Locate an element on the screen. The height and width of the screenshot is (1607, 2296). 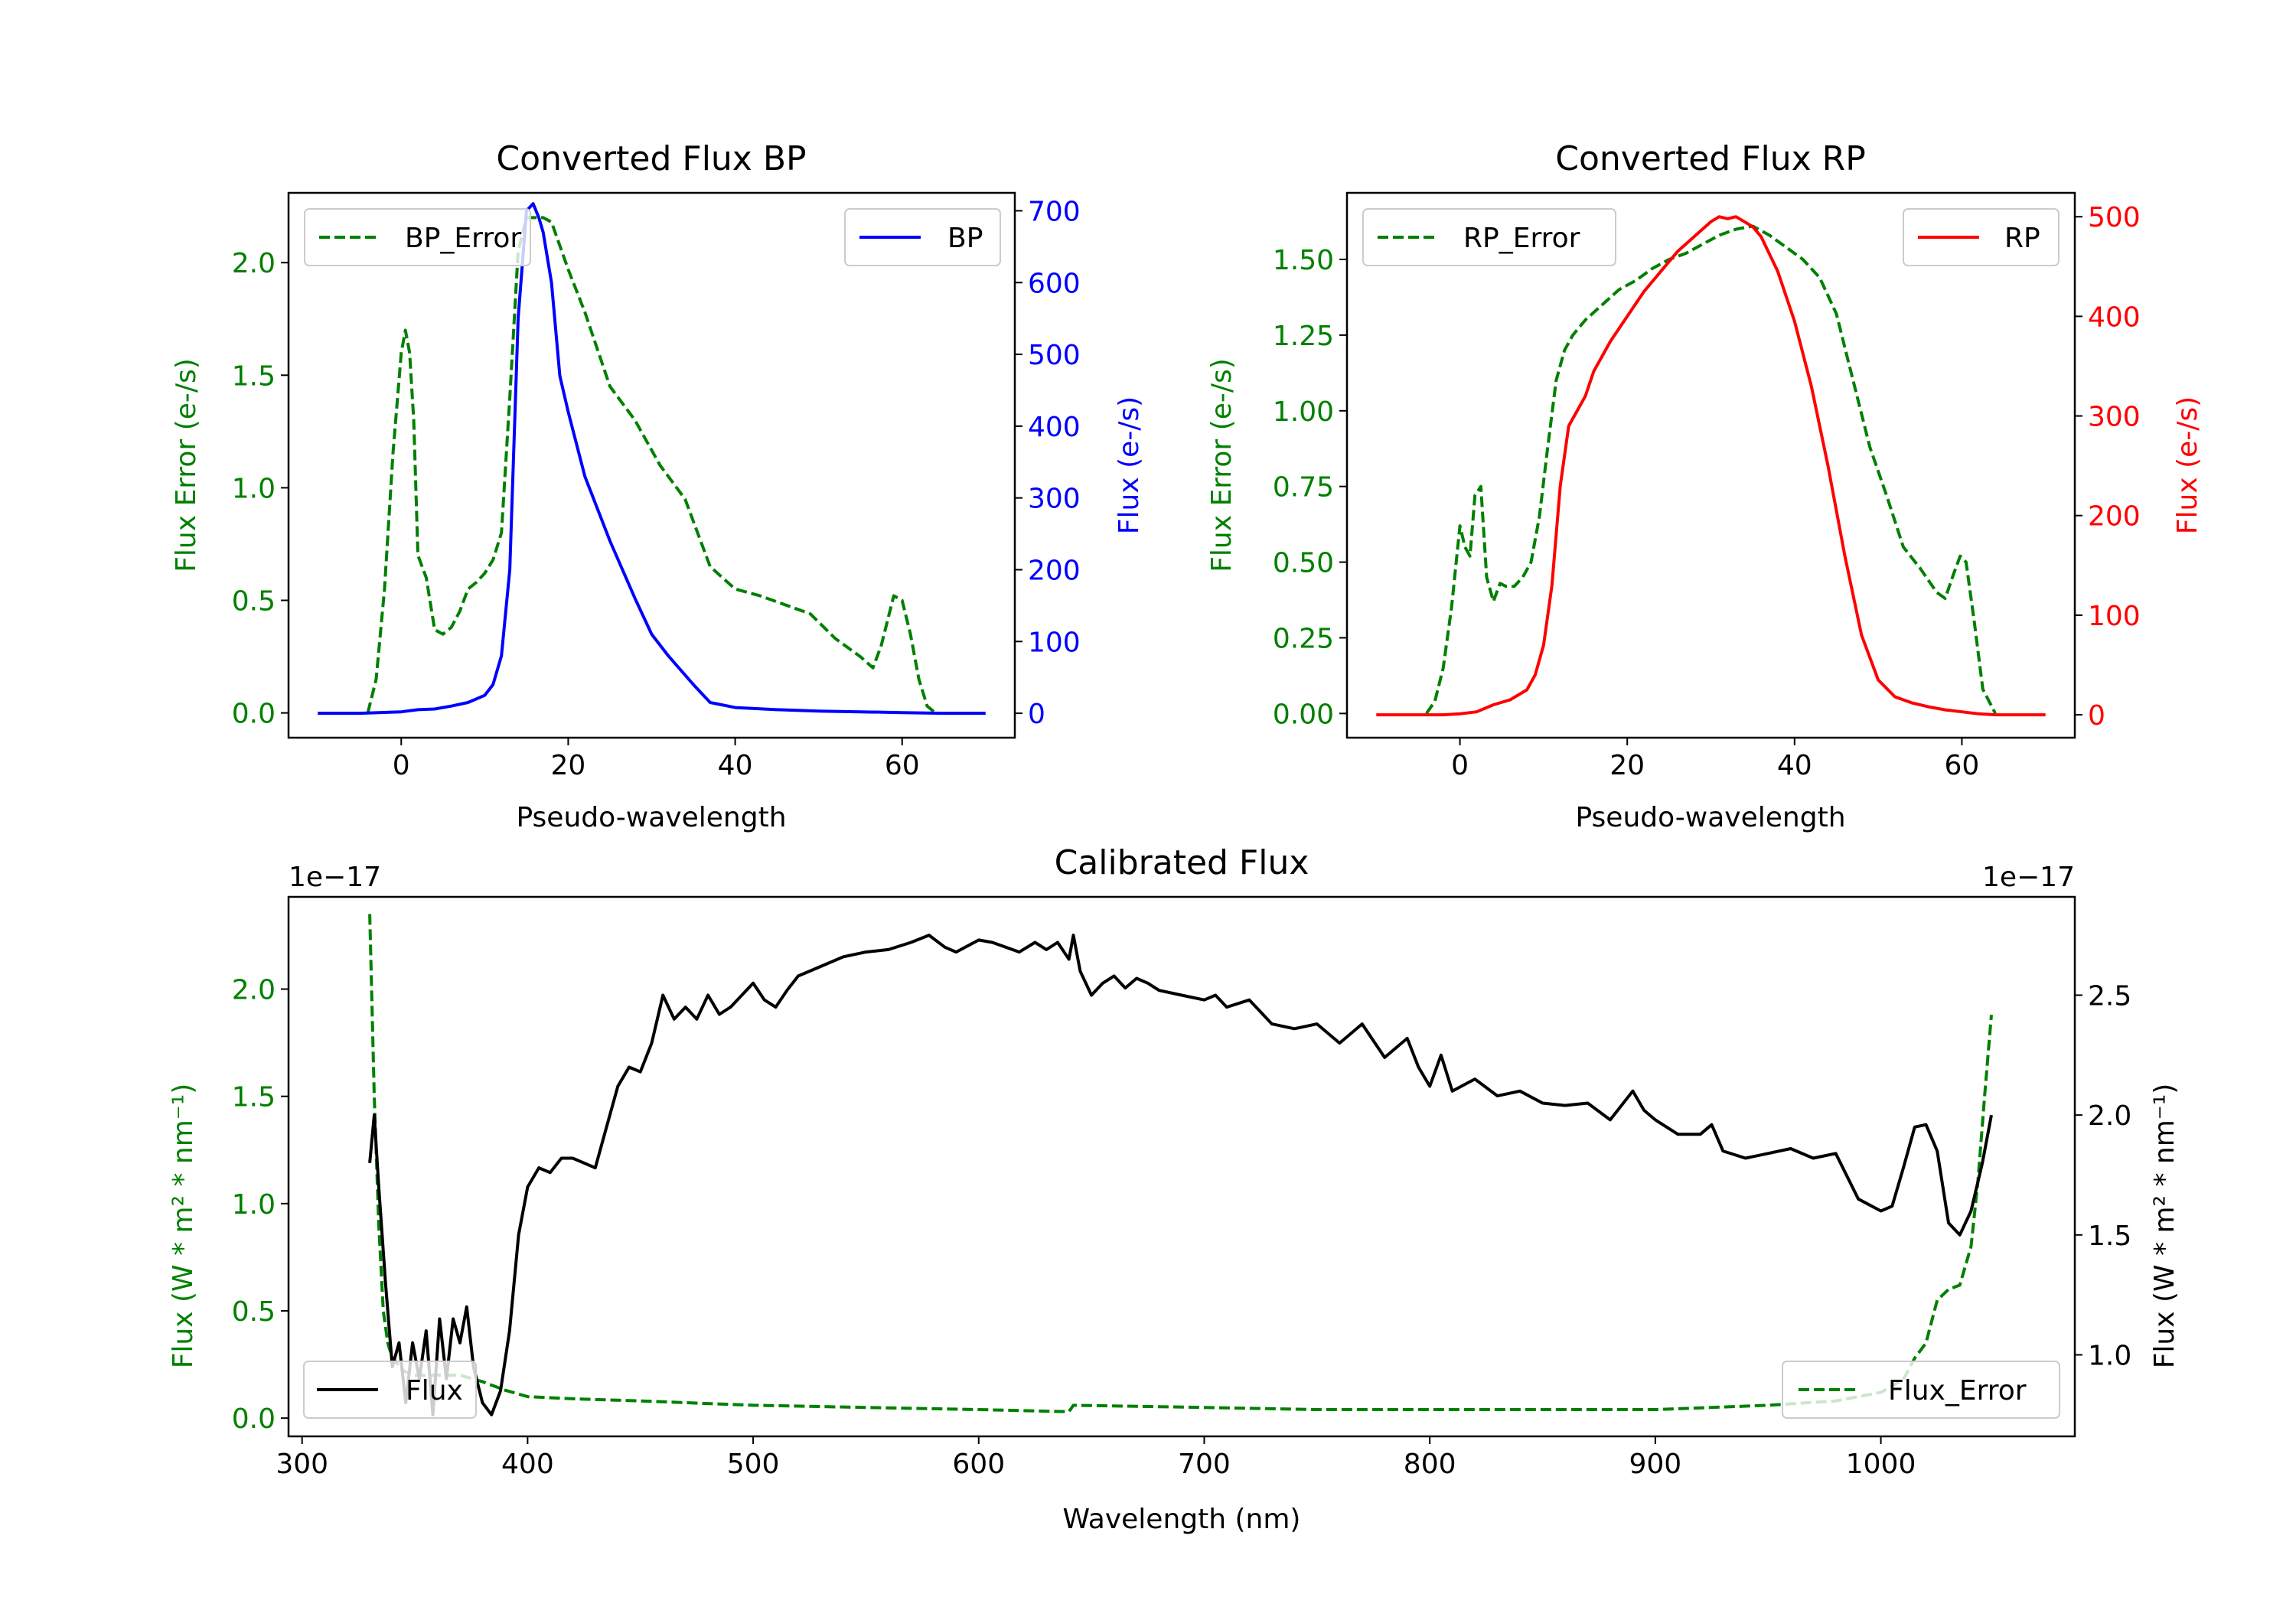
cal-x-tick-label: 800 is located at coordinates (1430, 1464).